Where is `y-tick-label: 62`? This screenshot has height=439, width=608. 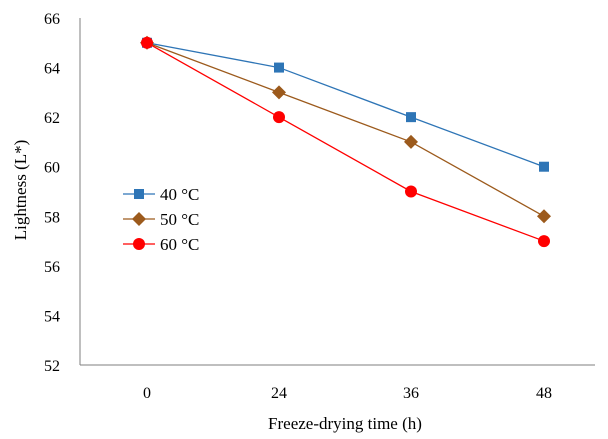
y-tick-label: 62 is located at coordinates (52, 118).